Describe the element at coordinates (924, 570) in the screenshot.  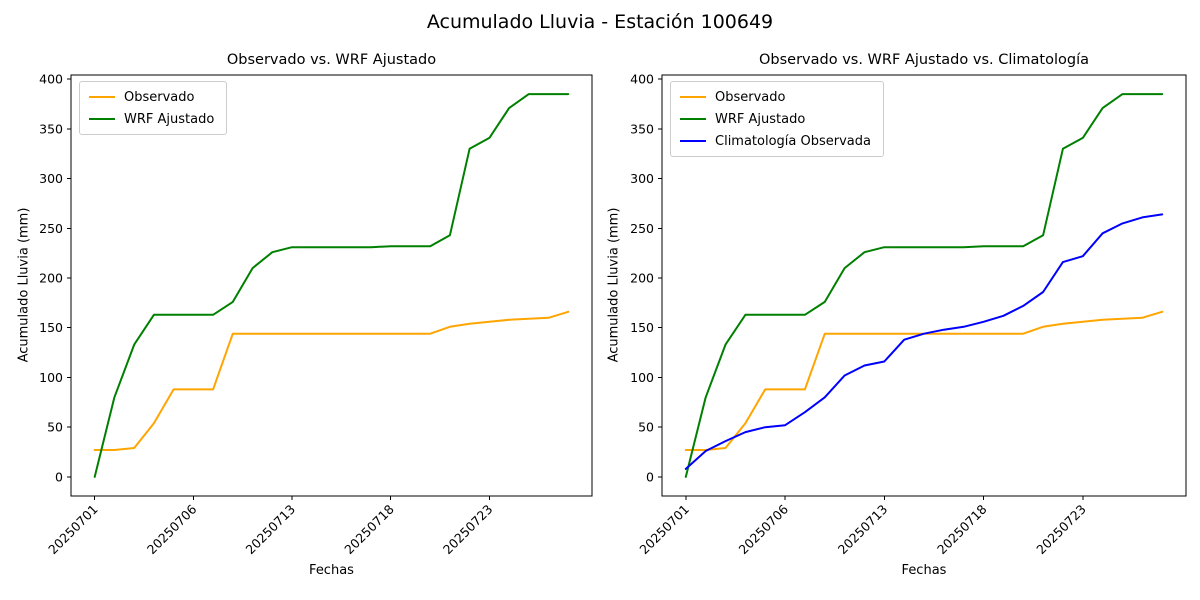
I see `right-chart-xlabel: Fechas` at that location.